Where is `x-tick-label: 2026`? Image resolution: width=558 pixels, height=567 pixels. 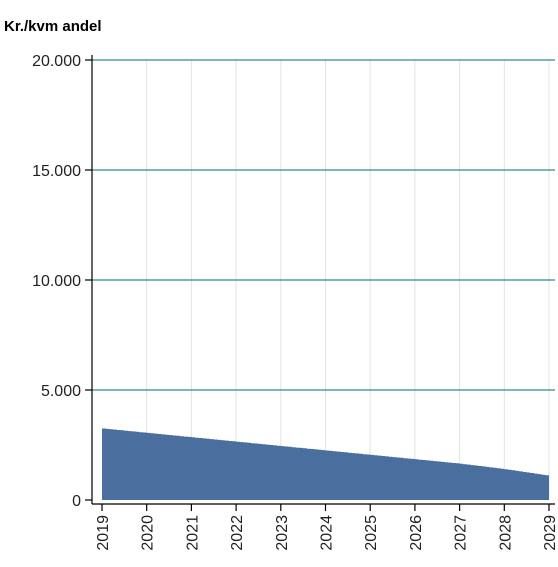 x-tick-label: 2026 is located at coordinates (416, 533).